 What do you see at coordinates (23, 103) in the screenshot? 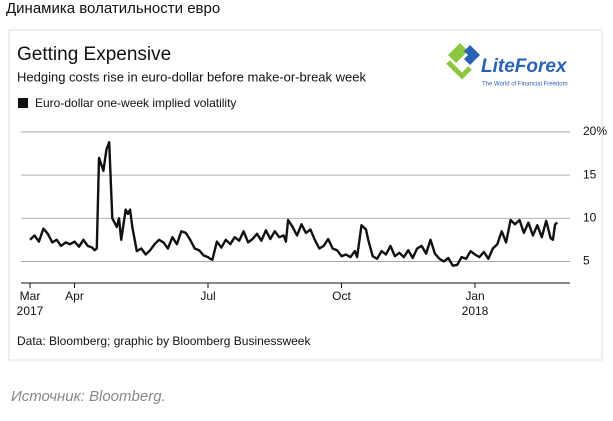
I see `legend-swatch` at bounding box center [23, 103].